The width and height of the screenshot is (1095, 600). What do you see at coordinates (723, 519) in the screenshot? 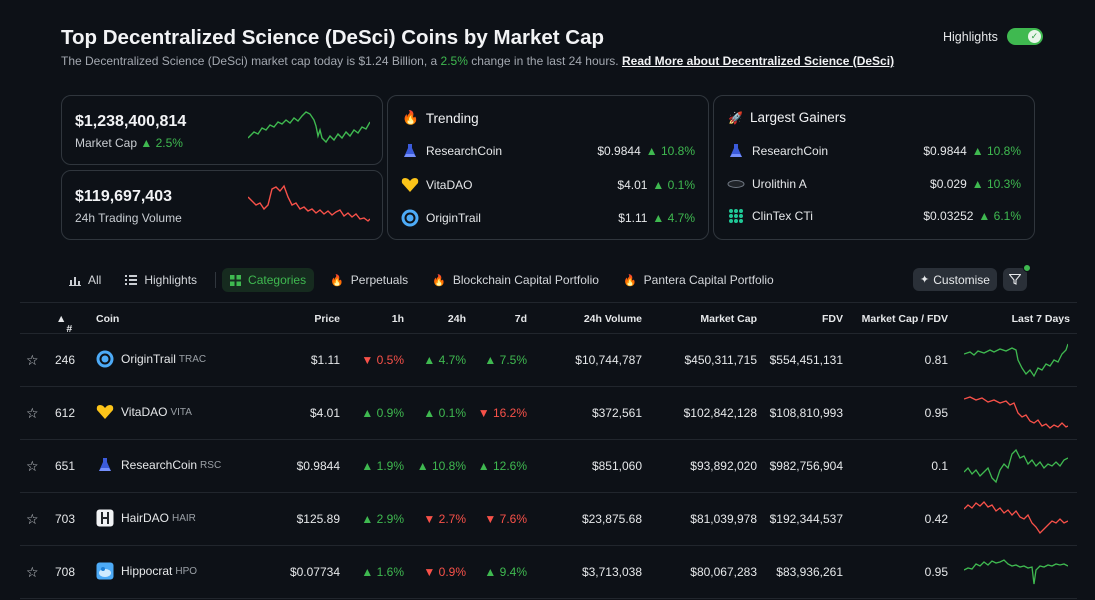
I see `row-market-cap: $81,039,978` at bounding box center [723, 519].